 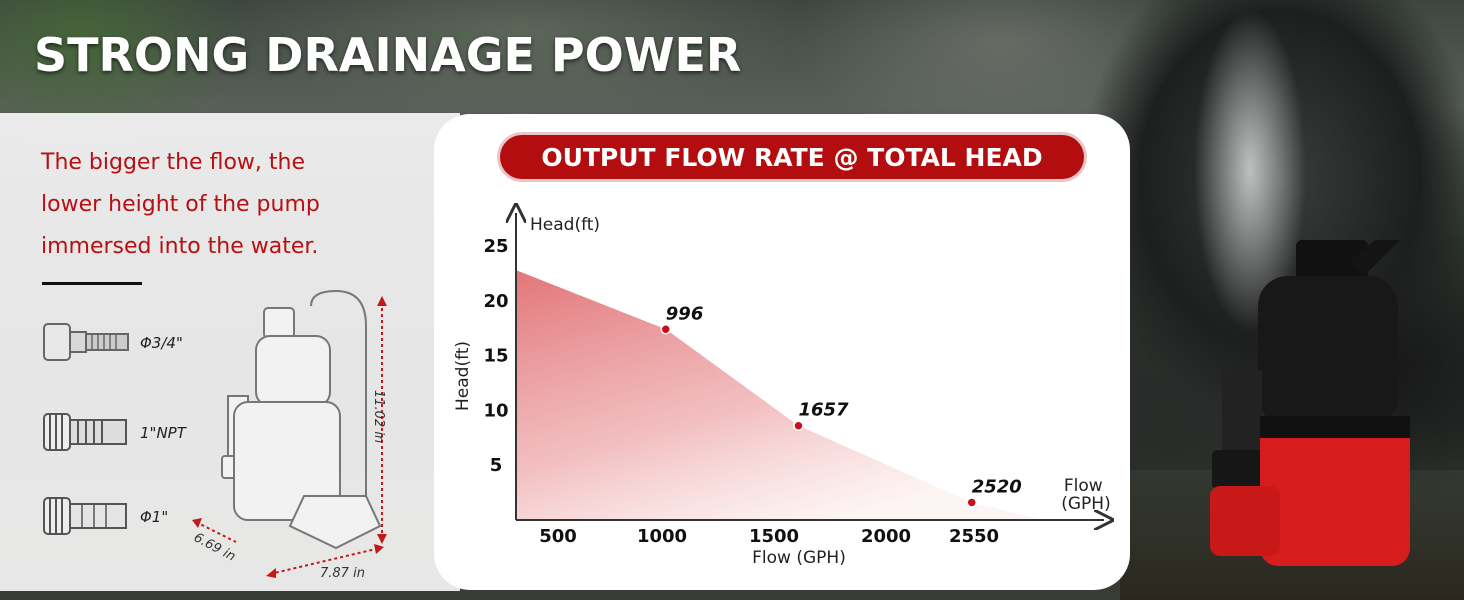 I want to click on y-tick-label: 15, so click(x=495, y=356).